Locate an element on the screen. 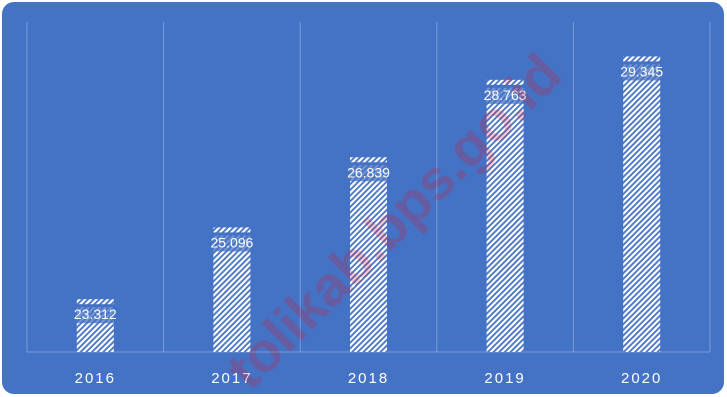  x-tick-label: 2017 is located at coordinates (231, 378).